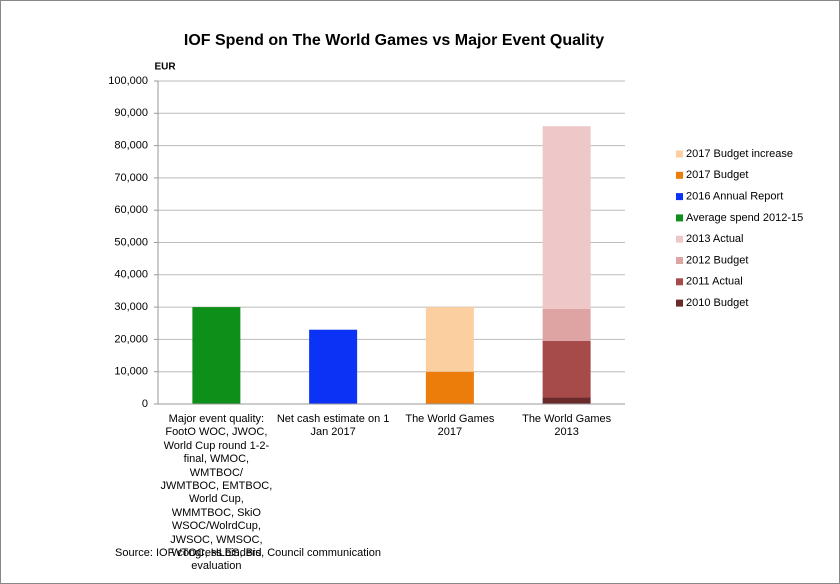 The image size is (840, 584). Describe the element at coordinates (333, 426) in the screenshot. I see `x-tick-label: Net cash estimate on 1 Jan 2017` at that location.